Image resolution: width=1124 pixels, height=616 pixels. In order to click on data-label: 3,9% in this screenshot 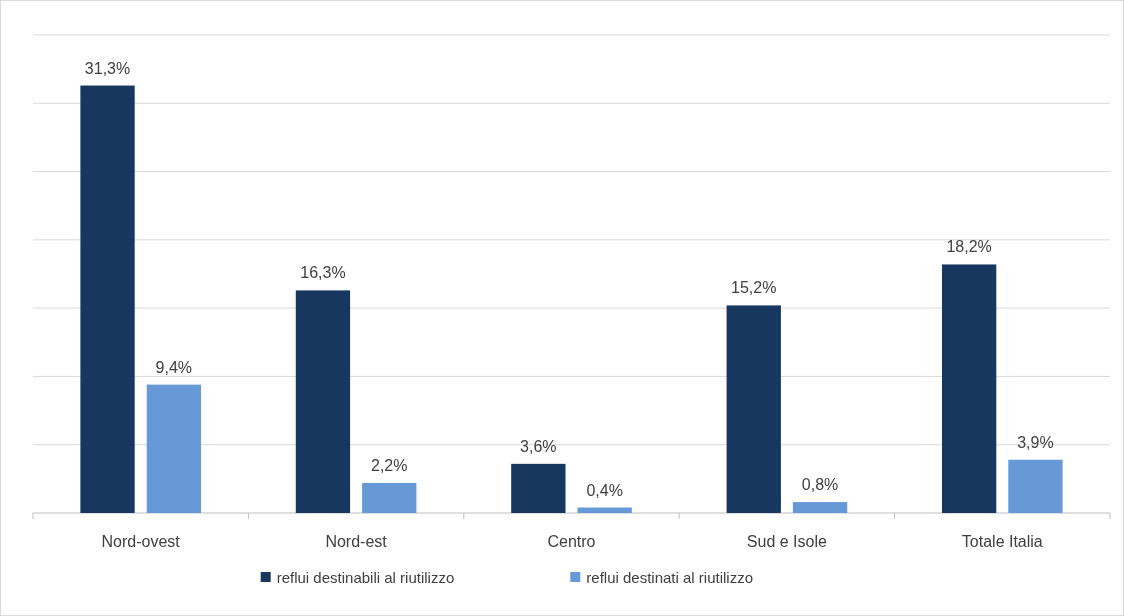, I will do `click(1035, 442)`.